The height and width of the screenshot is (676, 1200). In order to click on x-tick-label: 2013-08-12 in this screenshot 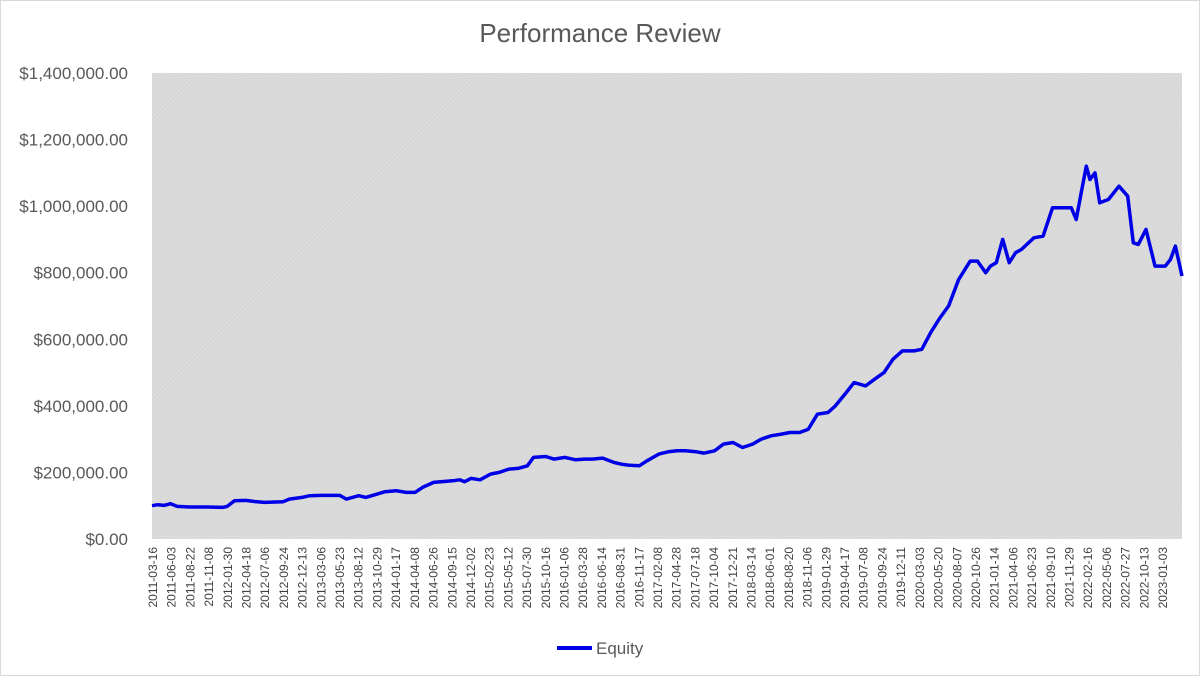, I will do `click(359, 578)`.